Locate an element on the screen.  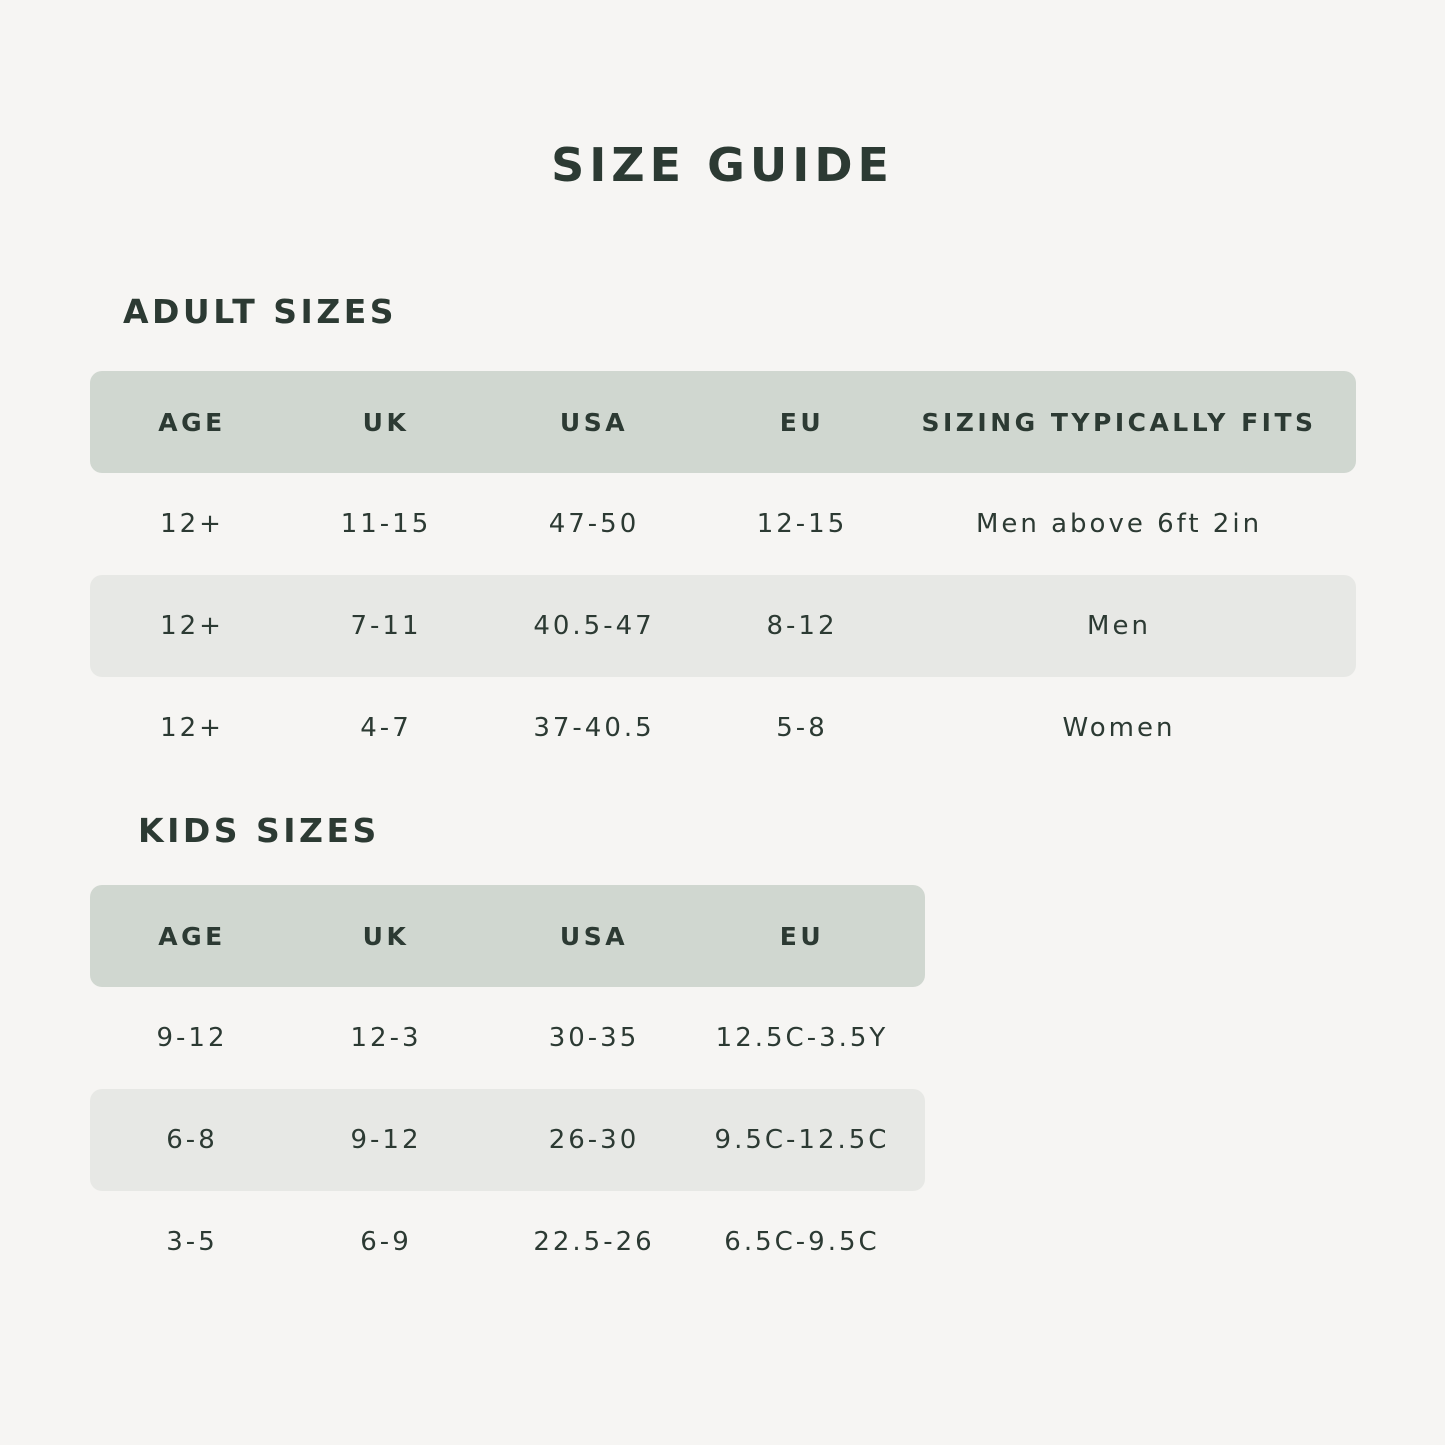
table-cell-uk: 7-11 is located at coordinates (386, 626).